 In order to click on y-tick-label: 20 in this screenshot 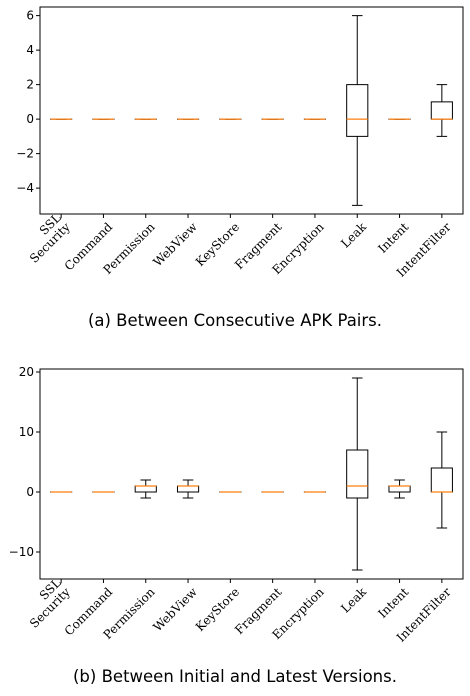, I will do `click(26, 372)`.